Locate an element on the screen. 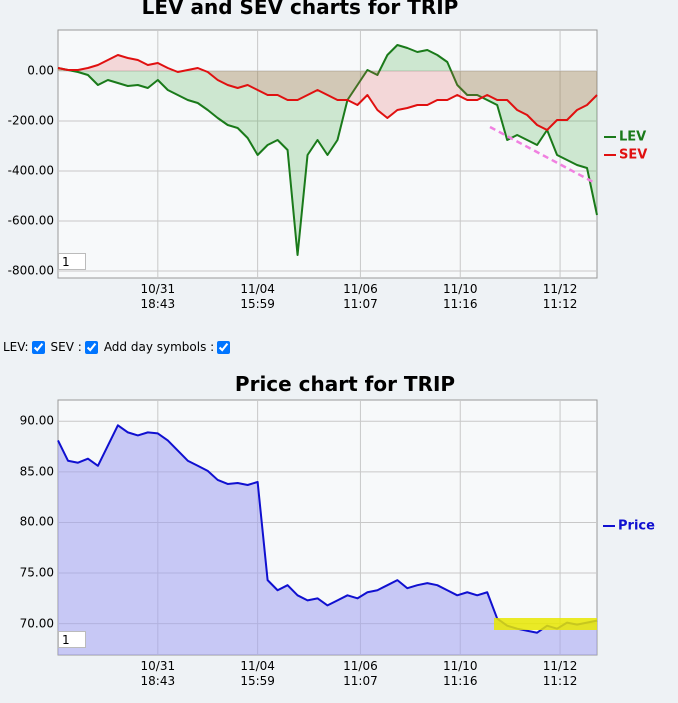 Image resolution: width=678 pixels, height=703 pixels. y-tick-label: 0.00 is located at coordinates (40, 70).